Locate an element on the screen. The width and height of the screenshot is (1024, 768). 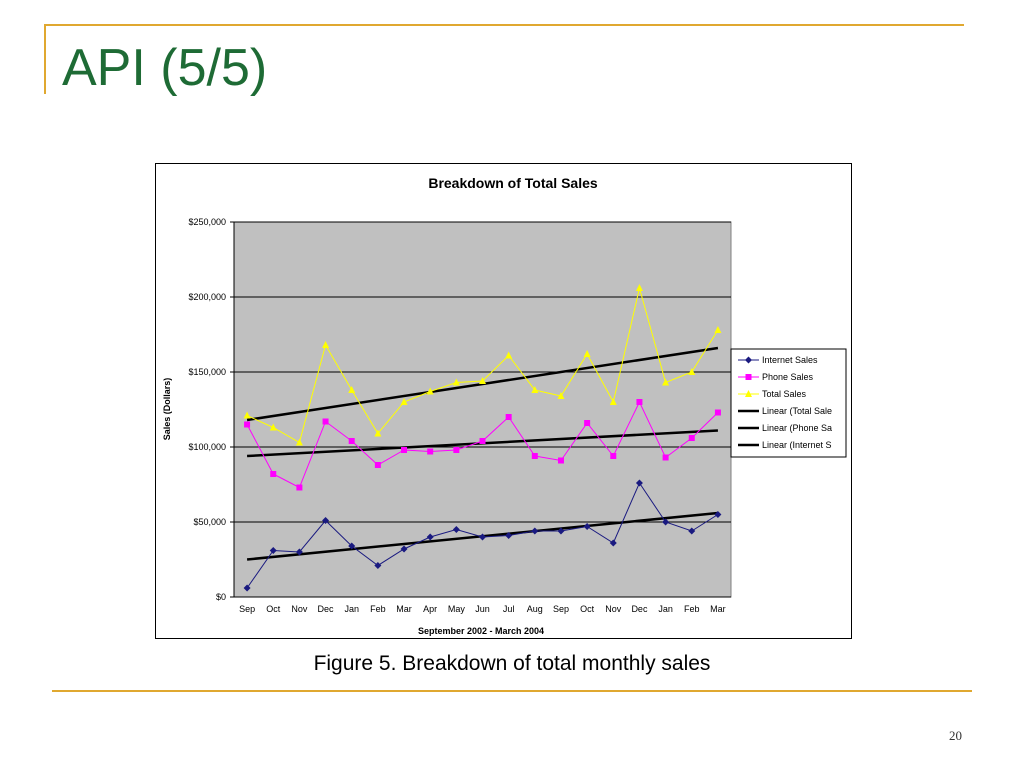
legend-label: Total Sales is located at coordinates (784, 394).